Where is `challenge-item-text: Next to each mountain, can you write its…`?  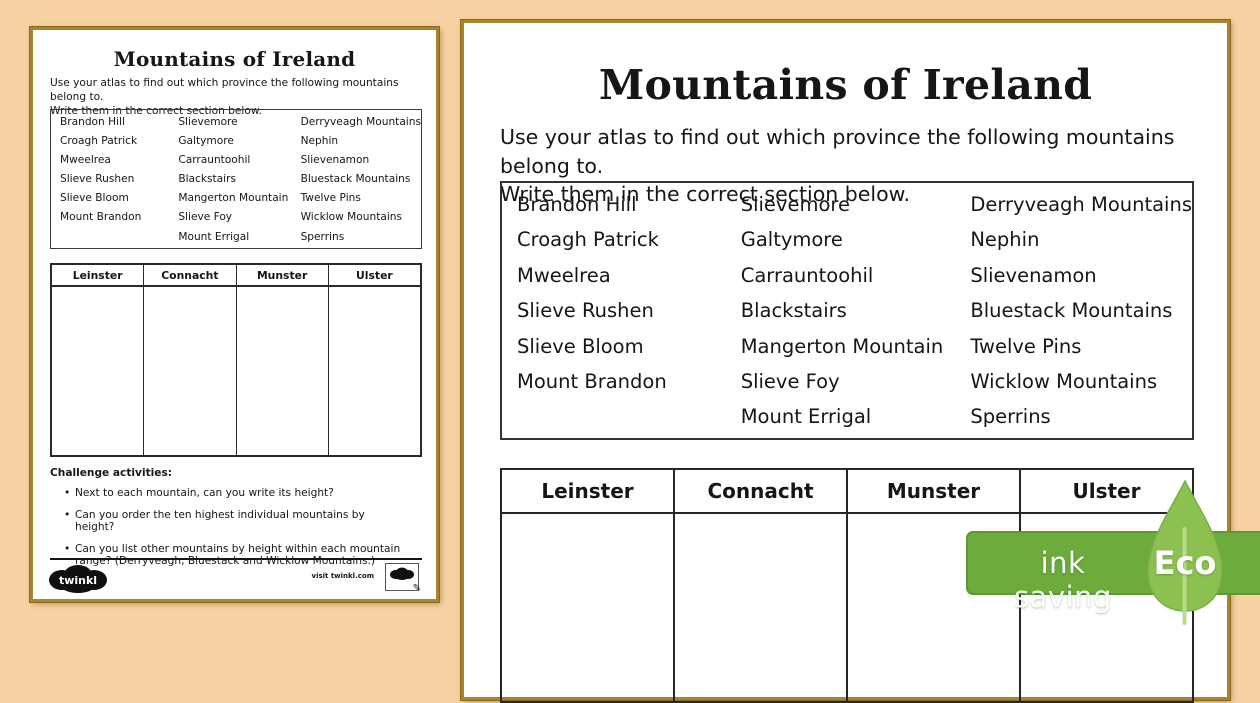 challenge-item-text: Next to each mountain, can you write its… is located at coordinates (204, 493).